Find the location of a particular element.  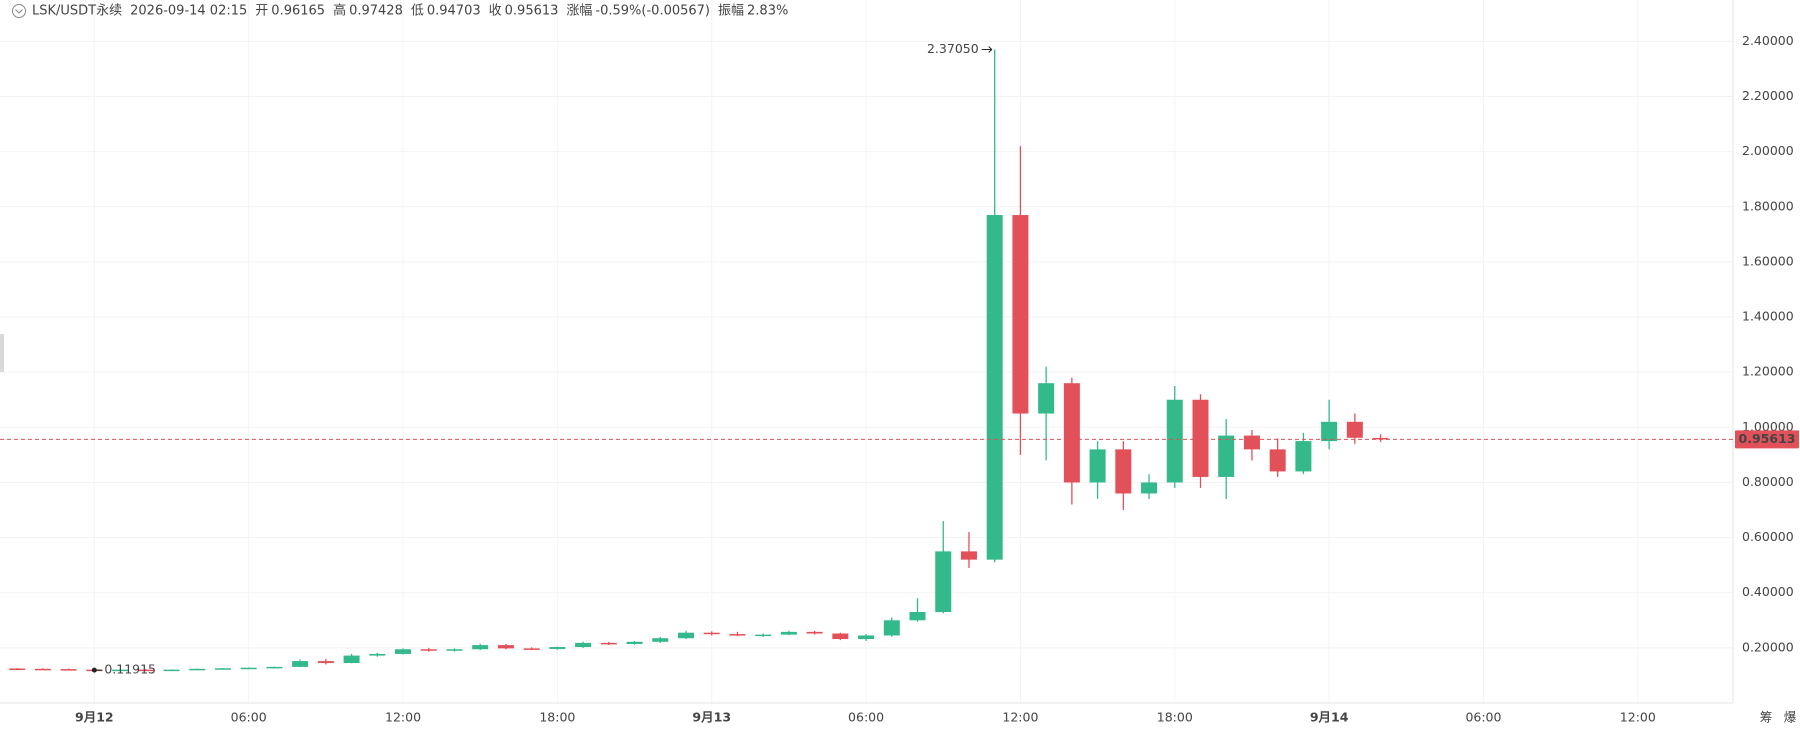

y-tick-label: 2.20000 is located at coordinates (1768, 95).